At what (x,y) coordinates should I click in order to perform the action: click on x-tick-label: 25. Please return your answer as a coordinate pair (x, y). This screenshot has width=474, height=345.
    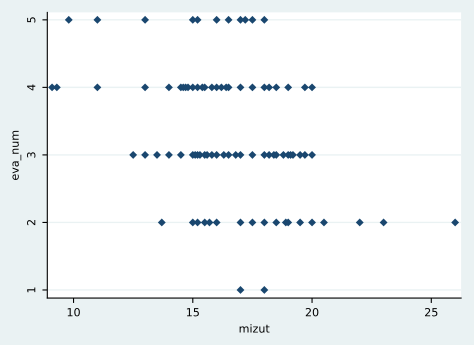
    Looking at the image, I should click on (431, 312).